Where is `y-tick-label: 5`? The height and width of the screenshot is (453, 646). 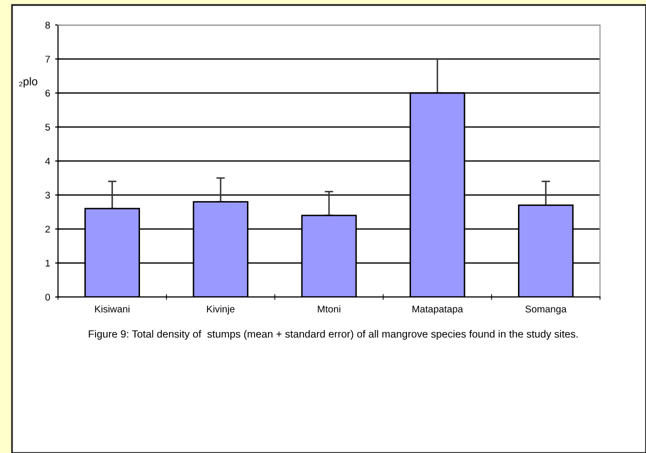
y-tick-label: 5 is located at coordinates (47, 127).